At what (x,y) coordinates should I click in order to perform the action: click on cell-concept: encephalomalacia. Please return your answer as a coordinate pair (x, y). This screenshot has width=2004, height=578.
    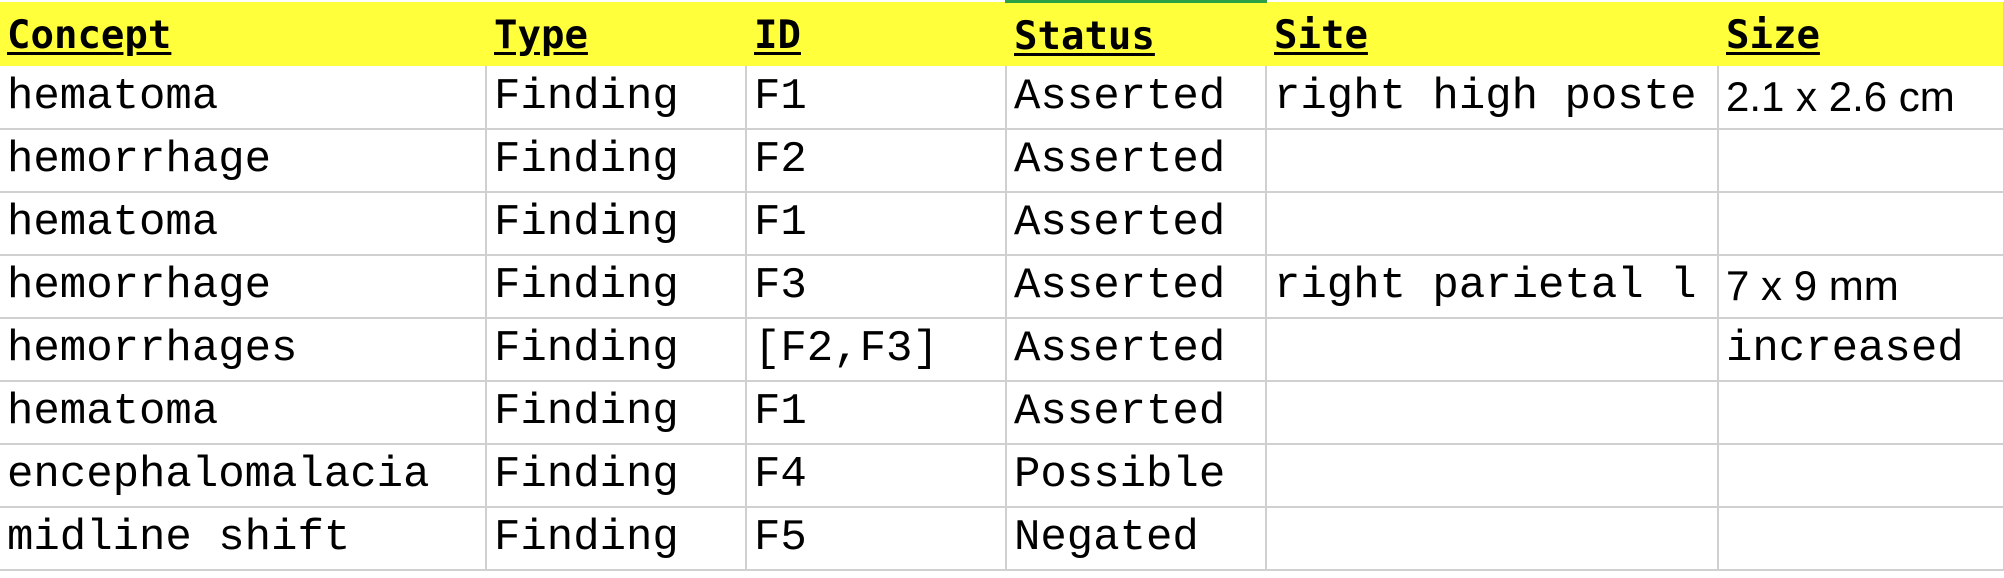
    Looking at the image, I should click on (243, 475).